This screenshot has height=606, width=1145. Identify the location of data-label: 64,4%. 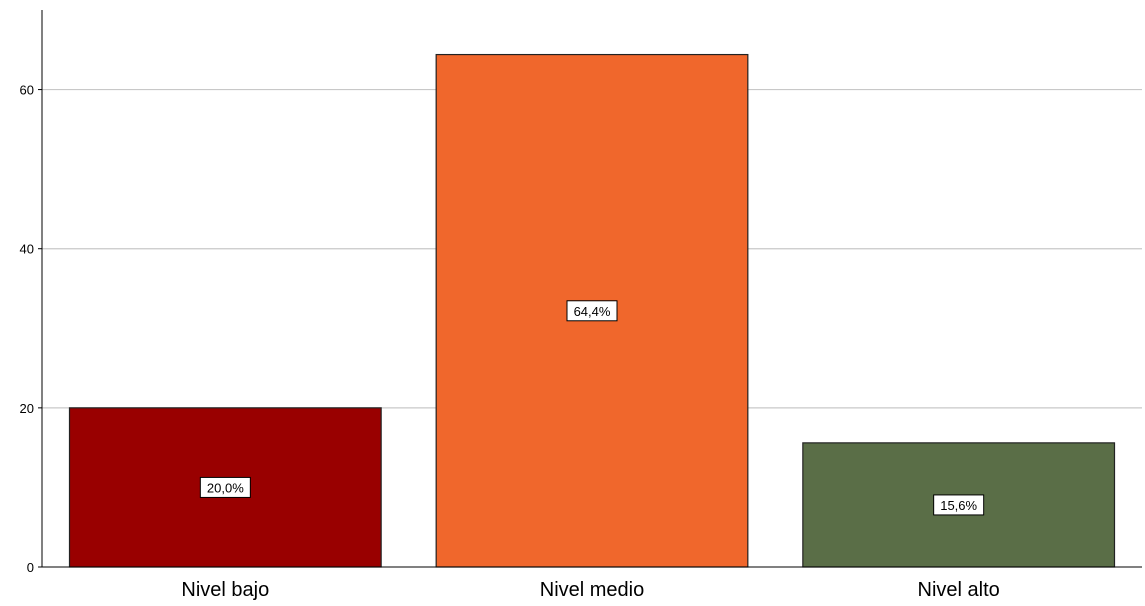
(592, 311).